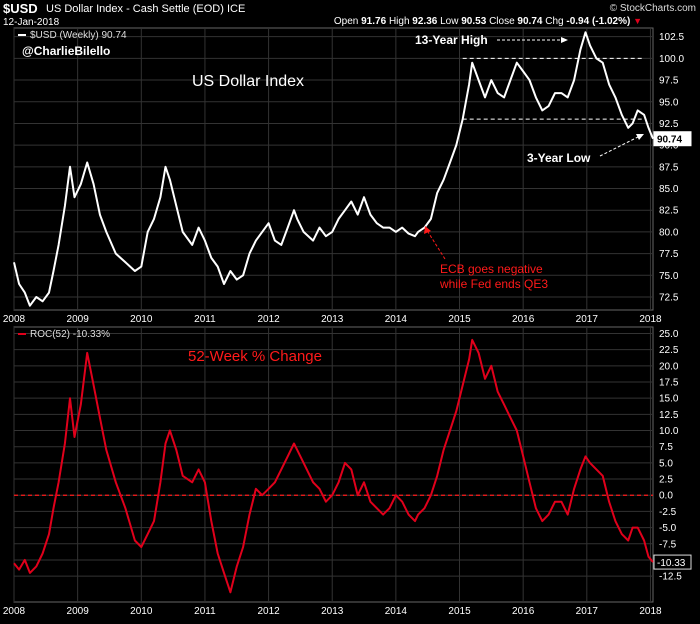 The height and width of the screenshot is (624, 700). Describe the element at coordinates (669, 334) in the screenshot. I see `roc-y-tick-label: 25.0` at that location.